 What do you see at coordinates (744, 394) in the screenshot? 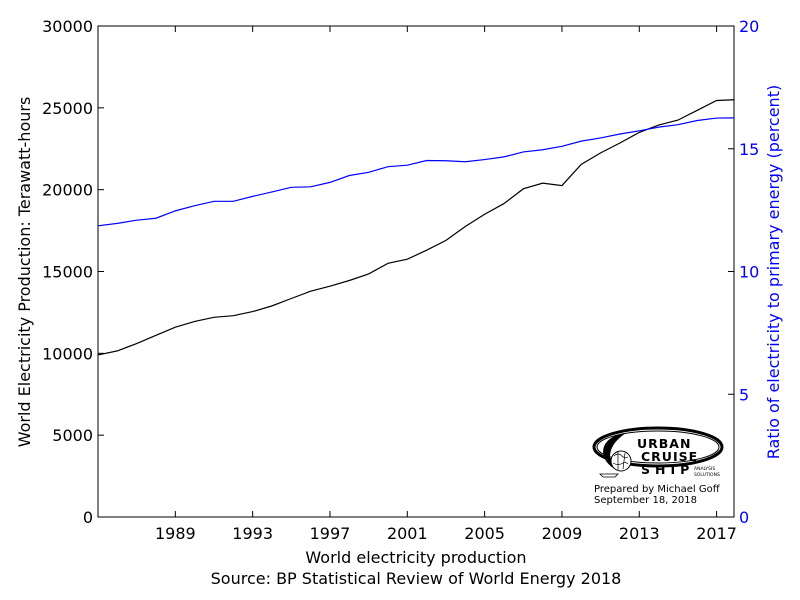
I see `y-right-tick-label: 5` at bounding box center [744, 394].